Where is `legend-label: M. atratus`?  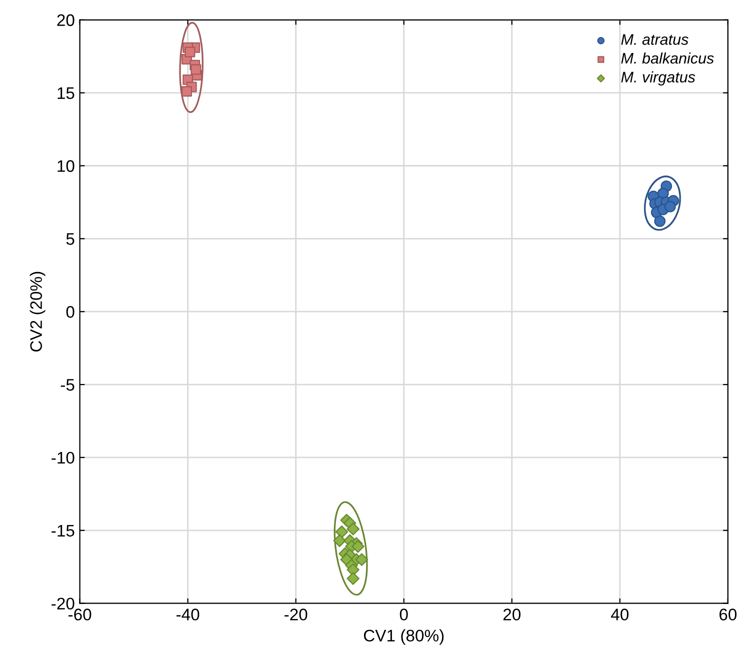 legend-label: M. atratus is located at coordinates (654, 39).